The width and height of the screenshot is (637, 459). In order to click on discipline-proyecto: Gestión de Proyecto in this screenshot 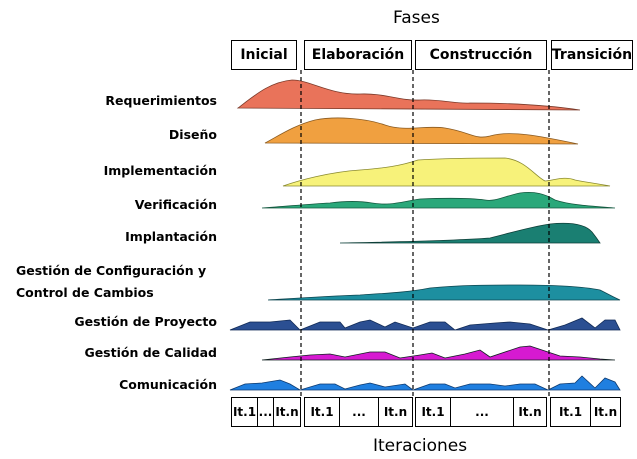, I will do `click(145, 321)`.